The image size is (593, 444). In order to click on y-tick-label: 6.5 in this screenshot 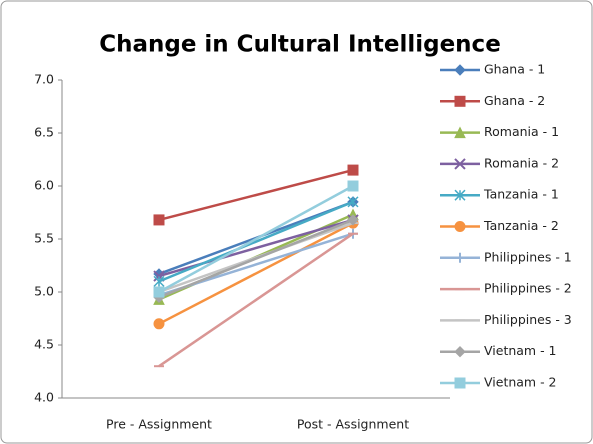, I will do `click(44, 132)`.